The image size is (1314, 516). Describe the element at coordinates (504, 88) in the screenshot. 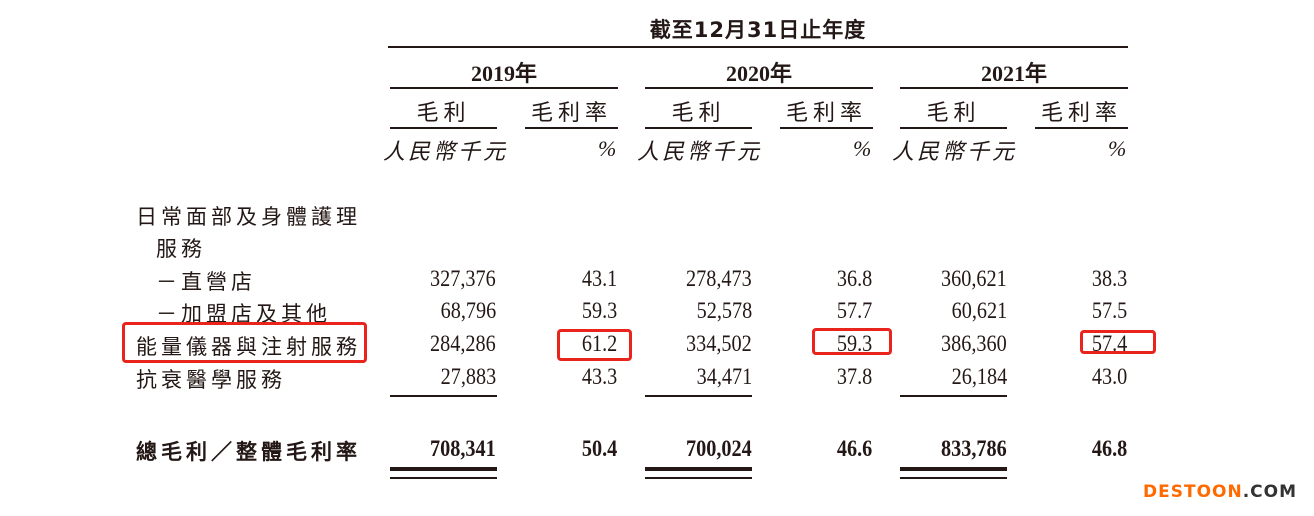

I see `year-rule-2019` at that location.